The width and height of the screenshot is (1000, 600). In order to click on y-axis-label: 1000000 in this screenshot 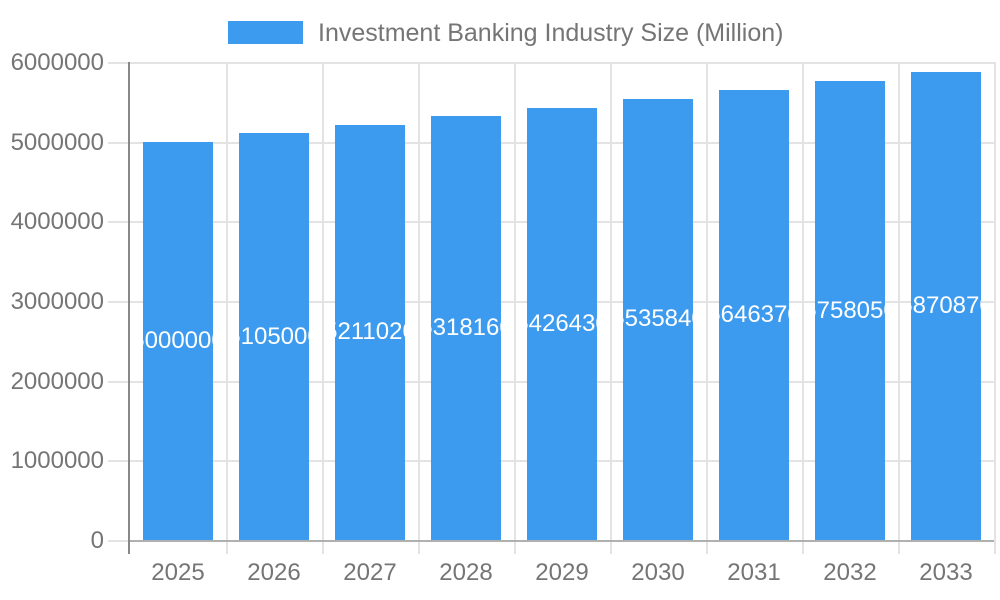, I will do `click(57, 461)`.